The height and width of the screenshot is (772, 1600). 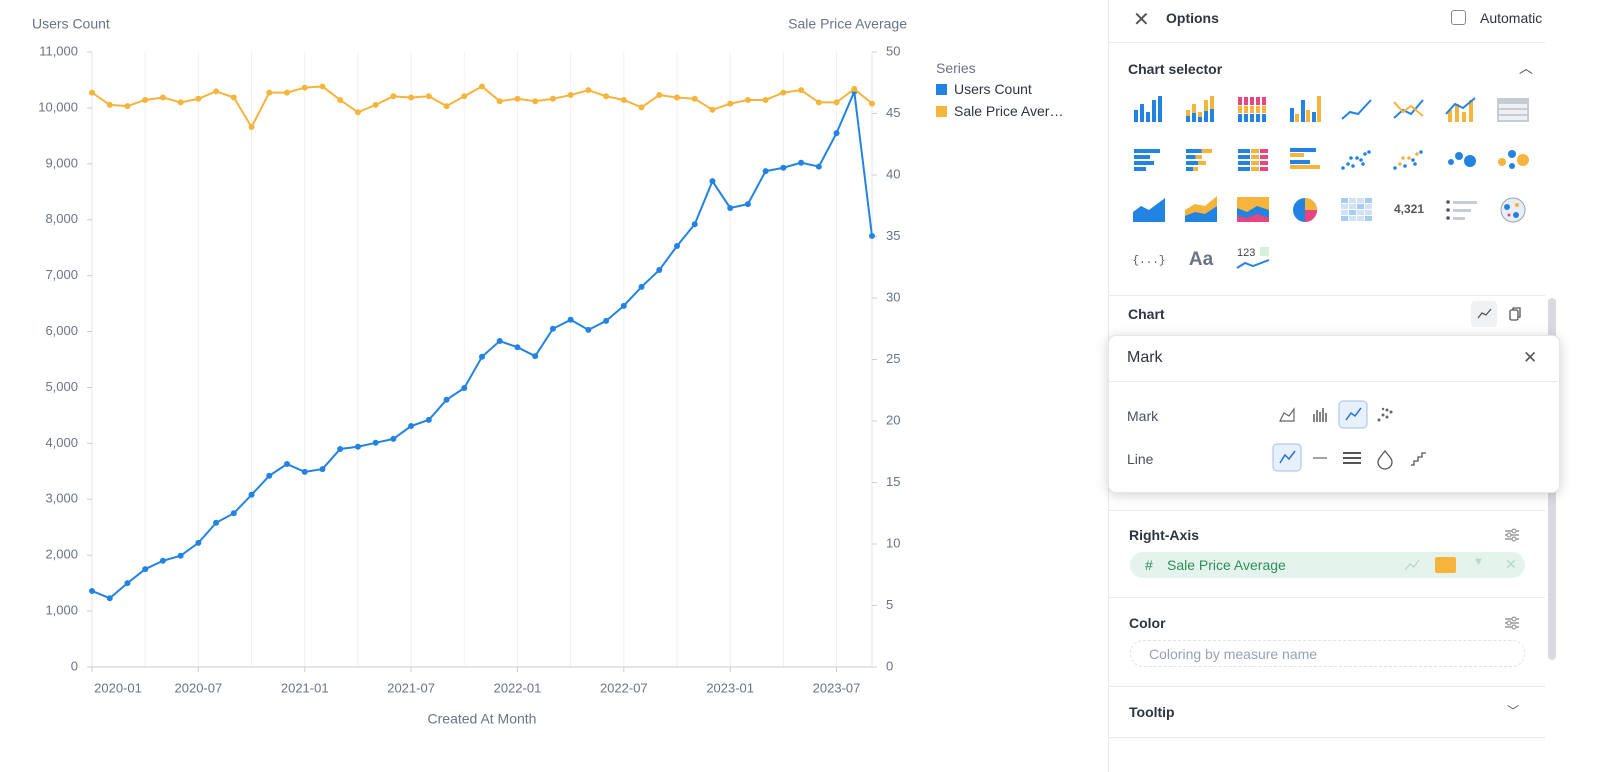 I want to click on thick-line-option, so click(x=1352, y=458).